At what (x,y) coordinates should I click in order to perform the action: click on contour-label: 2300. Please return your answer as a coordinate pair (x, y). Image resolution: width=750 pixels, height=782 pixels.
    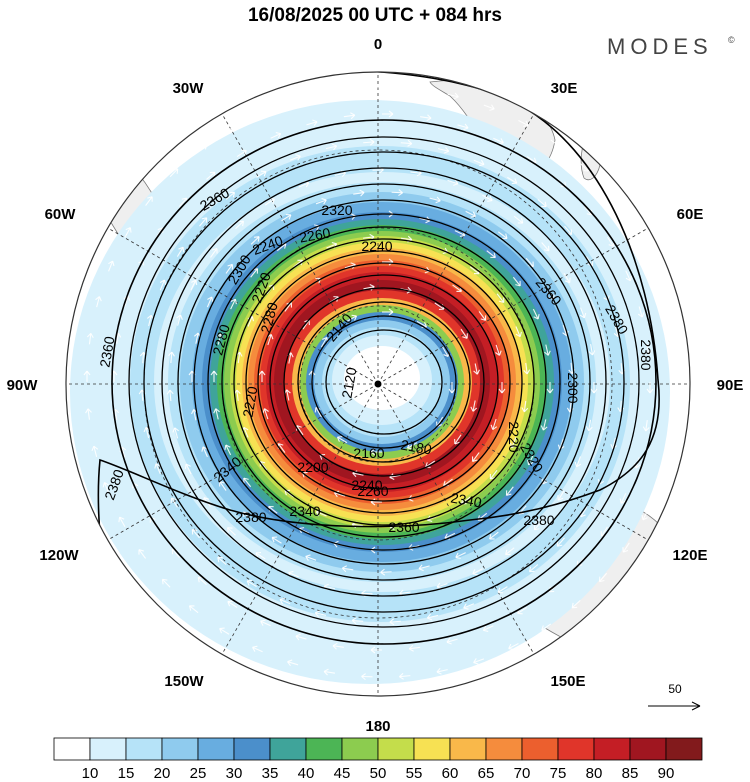
    Looking at the image, I should click on (573, 387).